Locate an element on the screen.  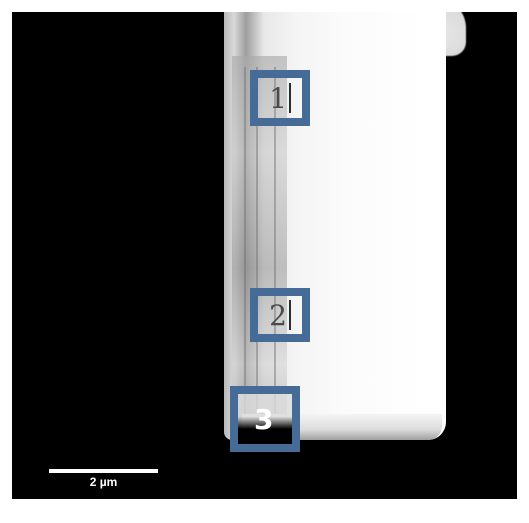
region-marker-2: 2 is located at coordinates (280, 315).